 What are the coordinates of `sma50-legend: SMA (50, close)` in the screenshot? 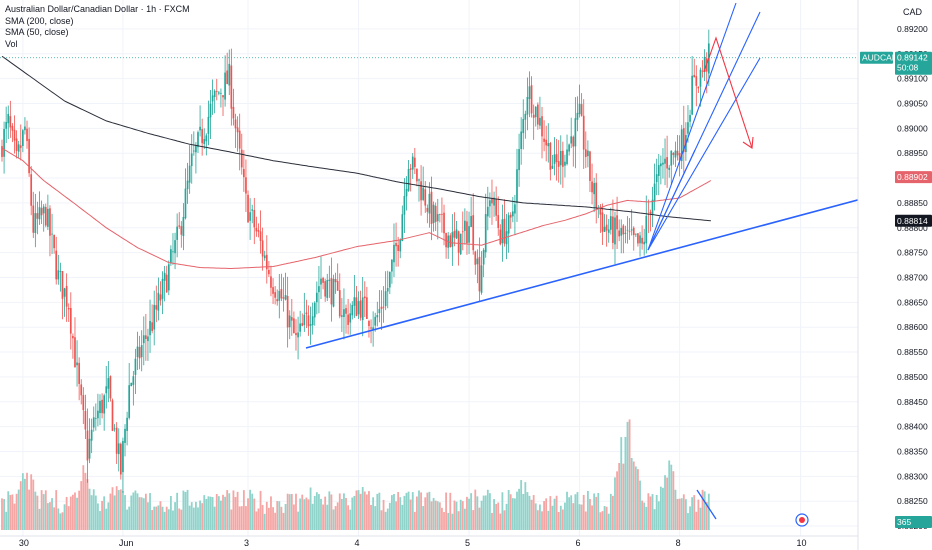 It's located at (37, 32).